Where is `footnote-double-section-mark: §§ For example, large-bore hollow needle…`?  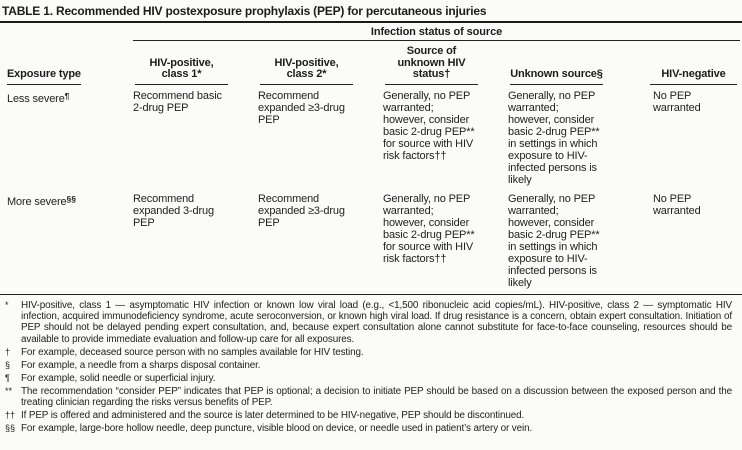 footnote-double-section-mark: §§ For example, large-bore hollow needle… is located at coordinates (367, 428).